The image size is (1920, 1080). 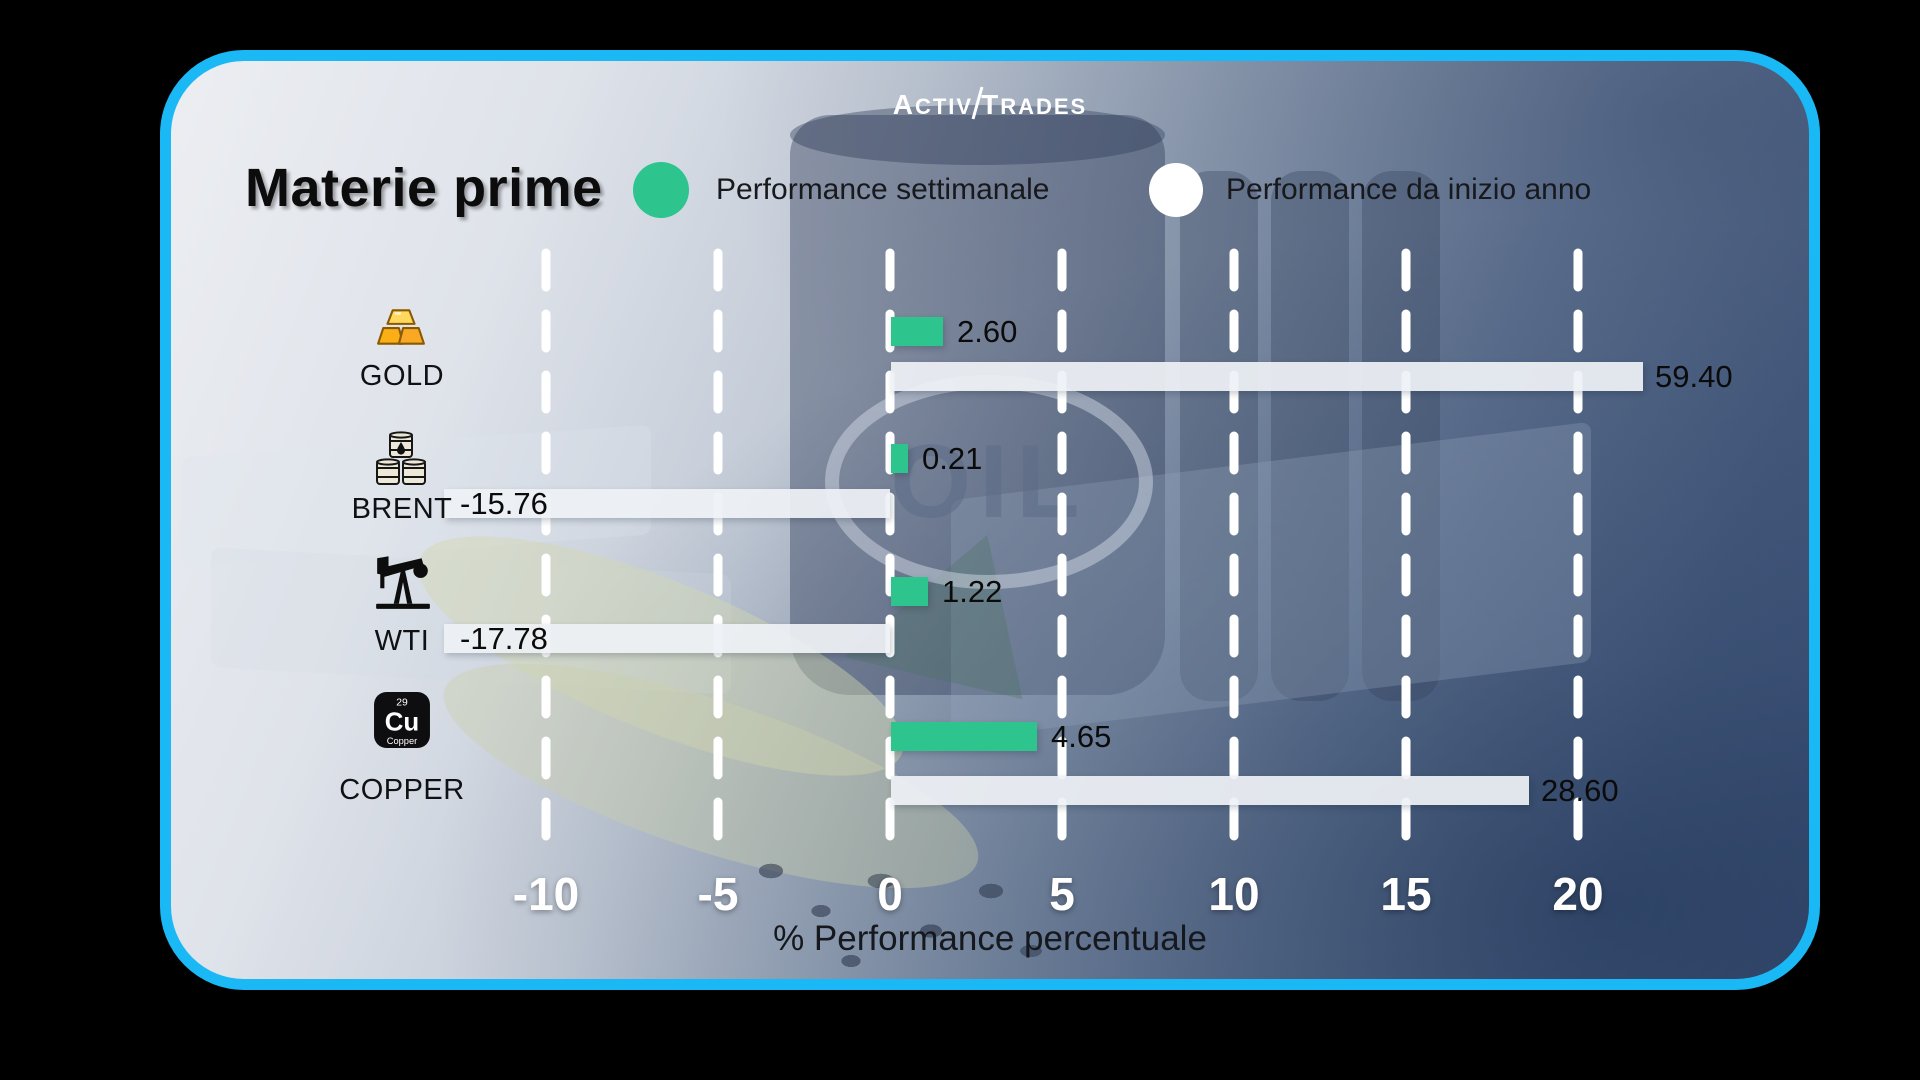 I want to click on x-tick-label: -10, so click(x=546, y=894).